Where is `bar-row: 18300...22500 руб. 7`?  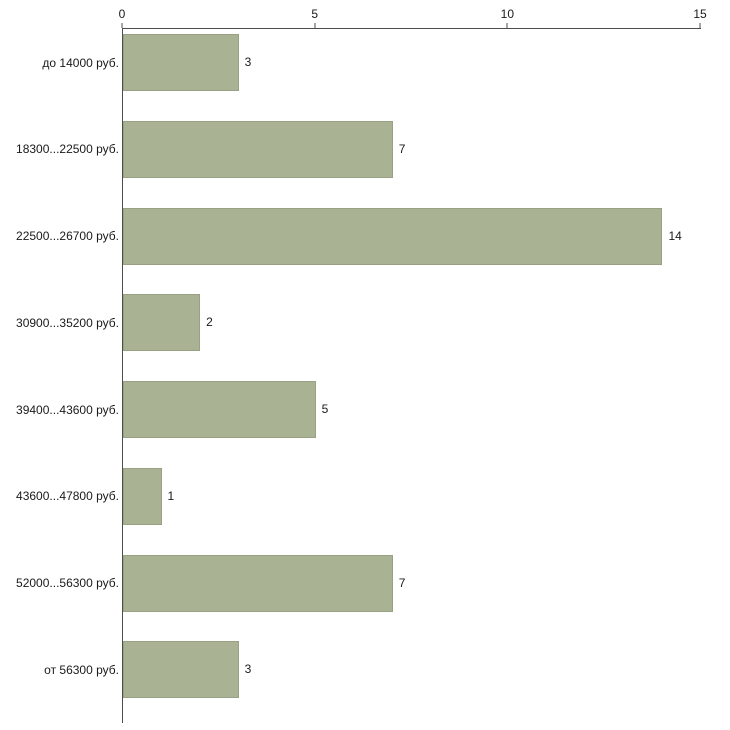 bar-row: 18300...22500 руб. 7 is located at coordinates (358, 159).